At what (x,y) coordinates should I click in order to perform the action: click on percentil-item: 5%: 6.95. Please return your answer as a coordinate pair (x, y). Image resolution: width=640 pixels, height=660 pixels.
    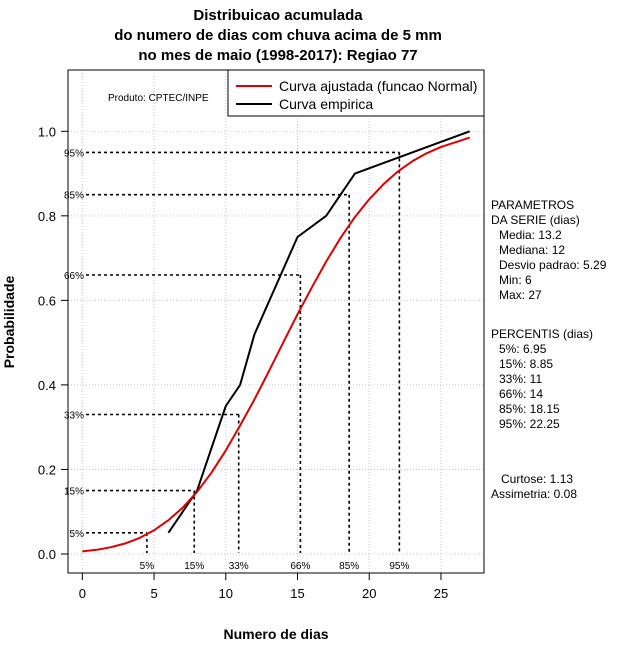
    Looking at the image, I should click on (523, 349).